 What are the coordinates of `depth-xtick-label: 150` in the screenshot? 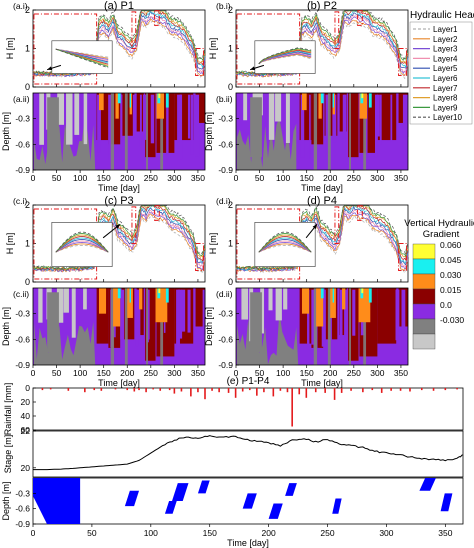 It's located at (210, 533).